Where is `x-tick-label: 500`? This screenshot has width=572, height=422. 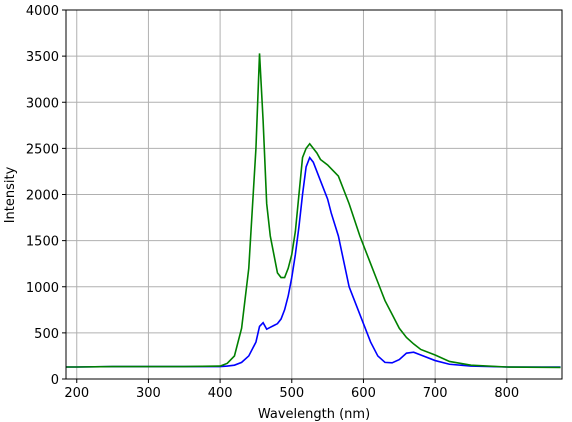 x-tick-label: 500 is located at coordinates (291, 393).